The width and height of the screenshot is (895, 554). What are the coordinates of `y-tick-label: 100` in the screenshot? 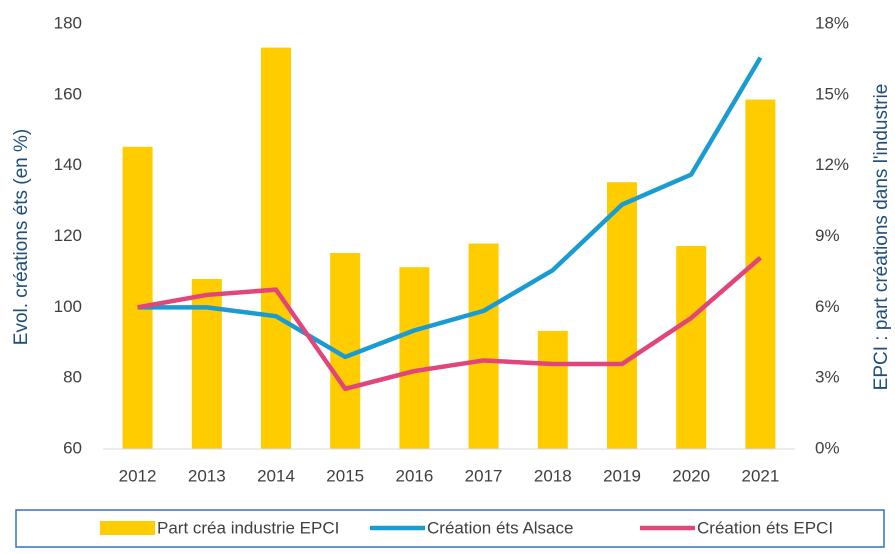 It's located at (68, 306).